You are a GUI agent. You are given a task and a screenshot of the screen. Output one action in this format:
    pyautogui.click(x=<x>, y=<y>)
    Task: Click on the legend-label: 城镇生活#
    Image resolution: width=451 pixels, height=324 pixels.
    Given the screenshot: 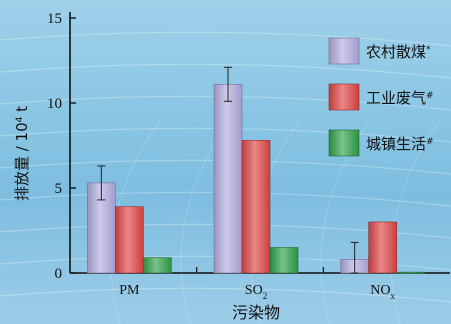 What is the action you would take?
    pyautogui.click(x=400, y=144)
    